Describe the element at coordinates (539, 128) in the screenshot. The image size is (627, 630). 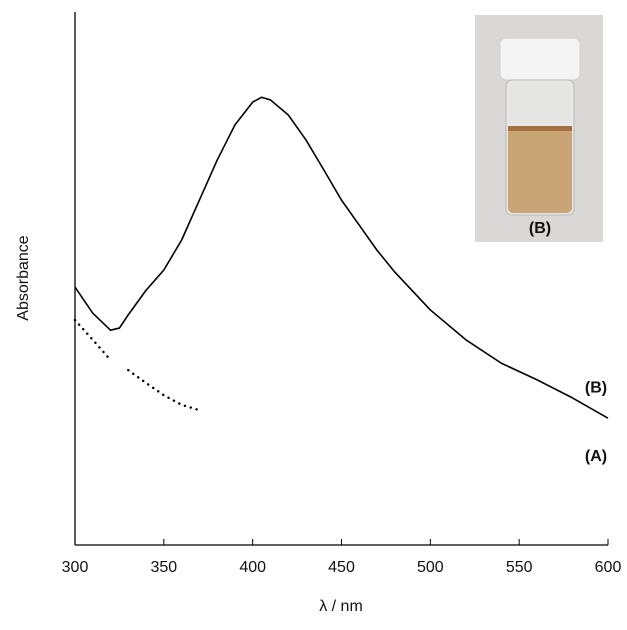
I see `inset-photo` at that location.